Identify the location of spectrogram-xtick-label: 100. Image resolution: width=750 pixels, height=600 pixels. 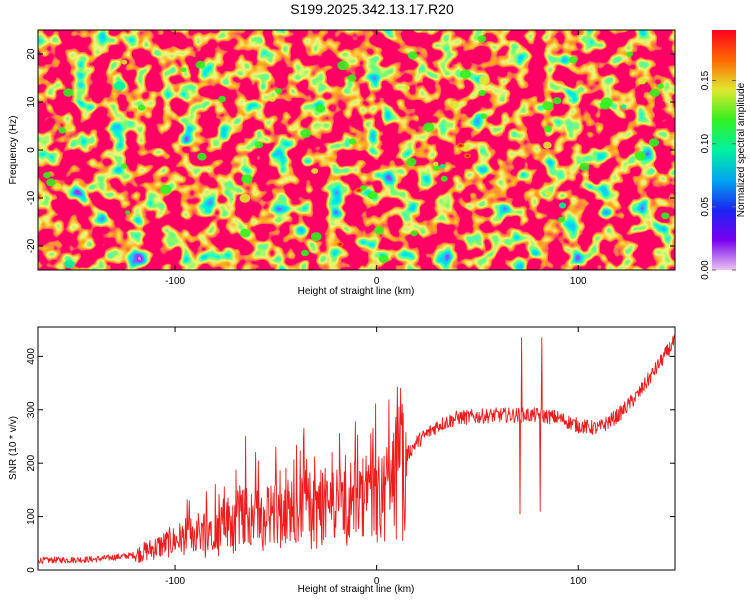
(578, 281).